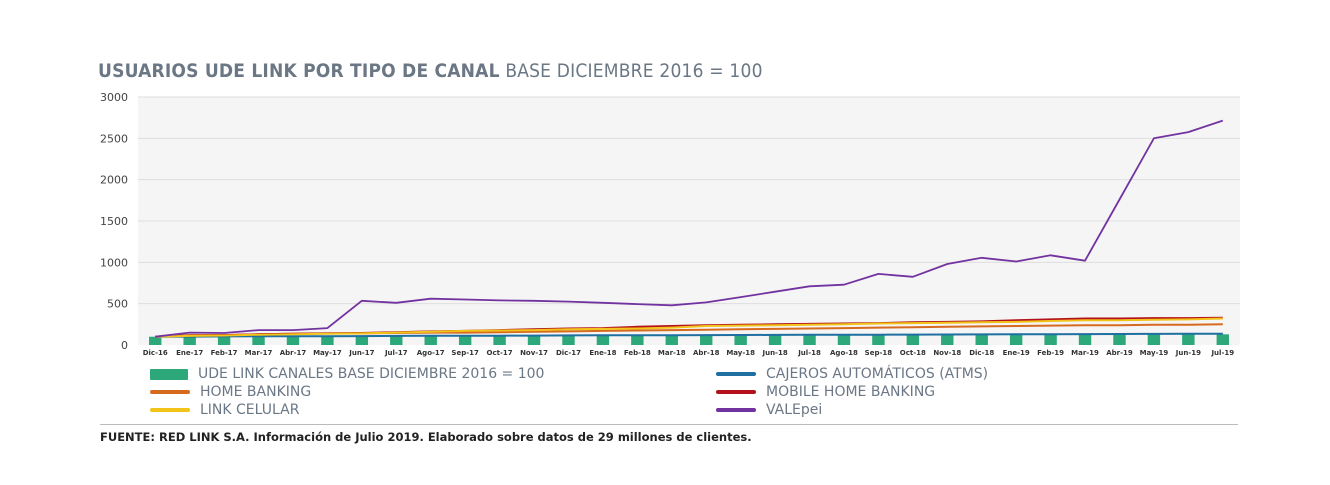 Image resolution: width=1330 pixels, height=485 pixels. What do you see at coordinates (1085, 353) in the screenshot?
I see `x-tick-label: Mar-19` at bounding box center [1085, 353].